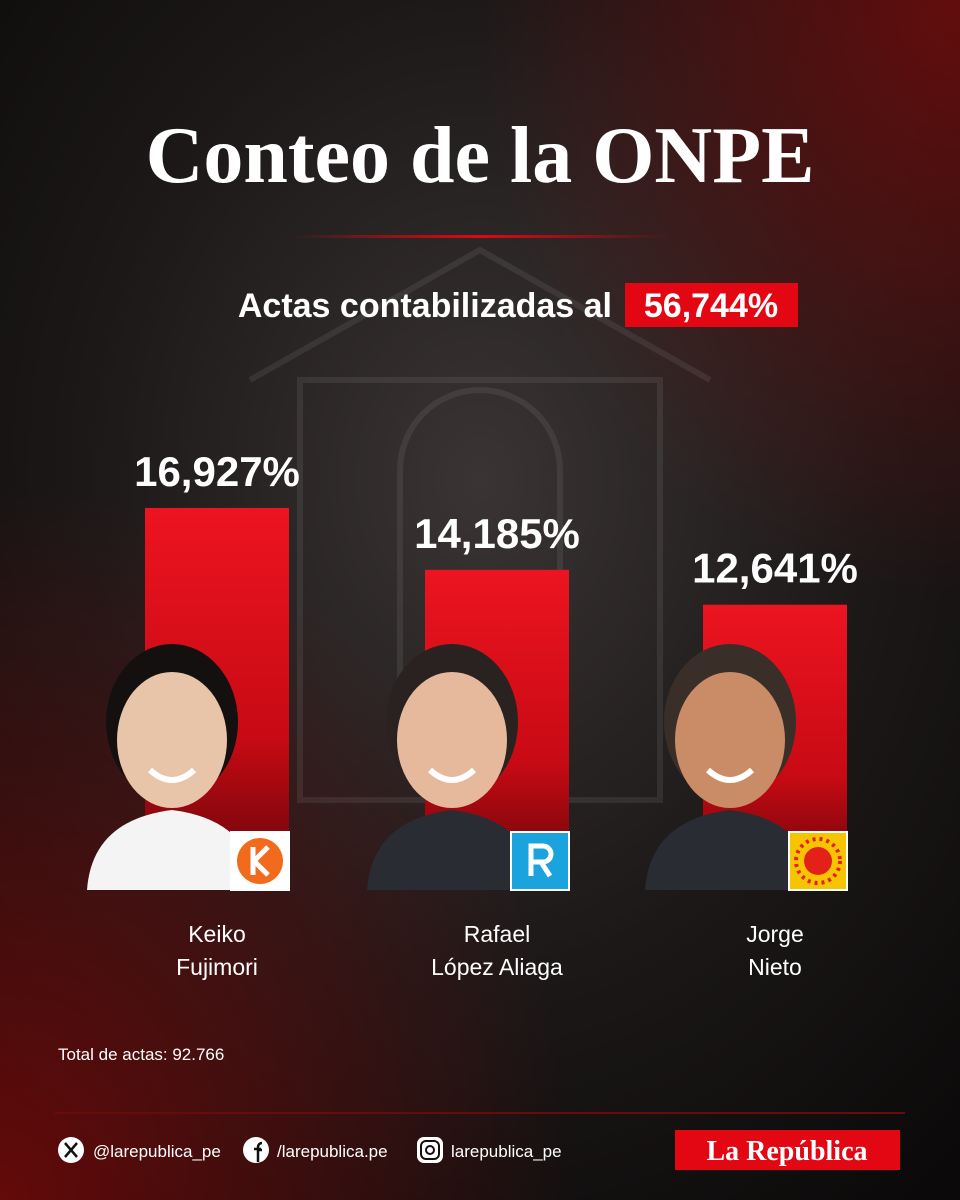  I want to click on footnote: Total de actas: 92.766, so click(141, 1054).